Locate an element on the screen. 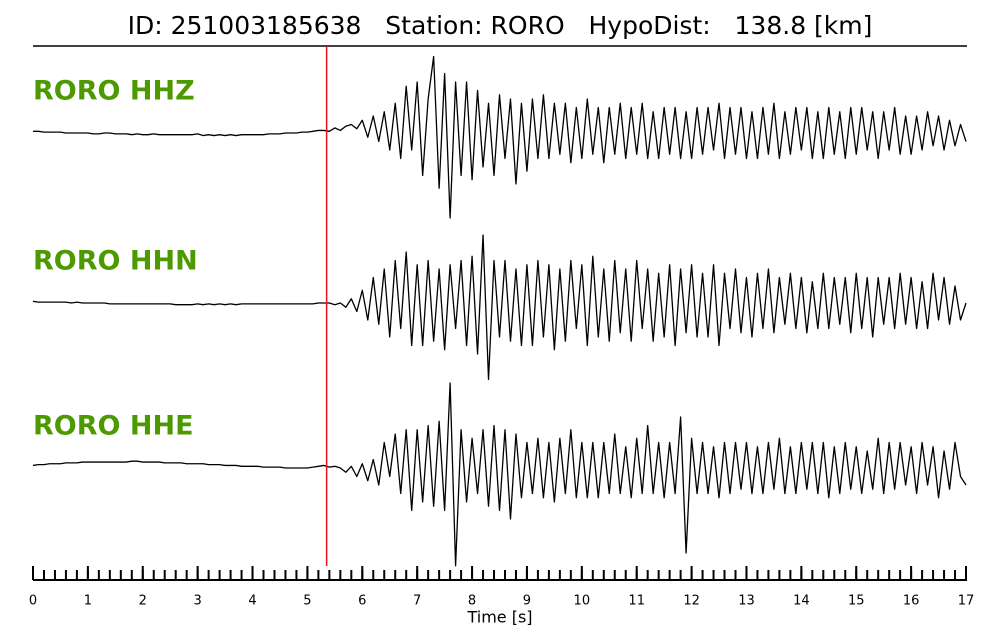 The width and height of the screenshot is (1000, 644). x-tick-label: 12 is located at coordinates (691, 601).